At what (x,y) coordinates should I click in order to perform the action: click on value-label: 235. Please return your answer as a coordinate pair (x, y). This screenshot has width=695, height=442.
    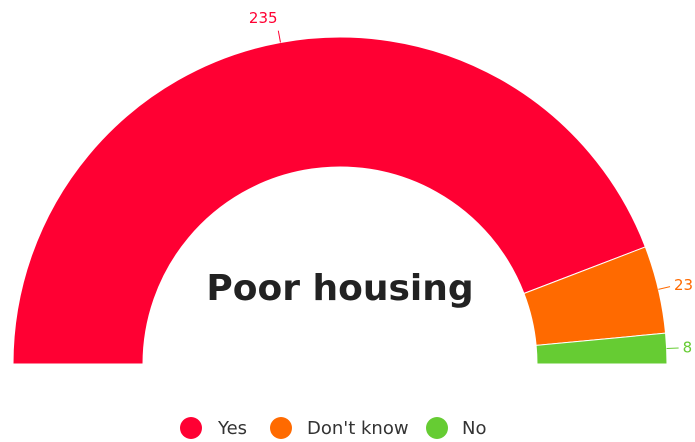
    Looking at the image, I should click on (263, 18).